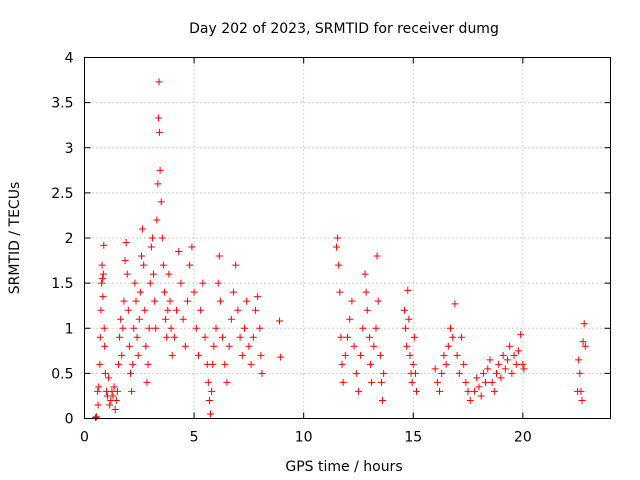  I want to click on y-tick-label: 3, so click(69, 149).